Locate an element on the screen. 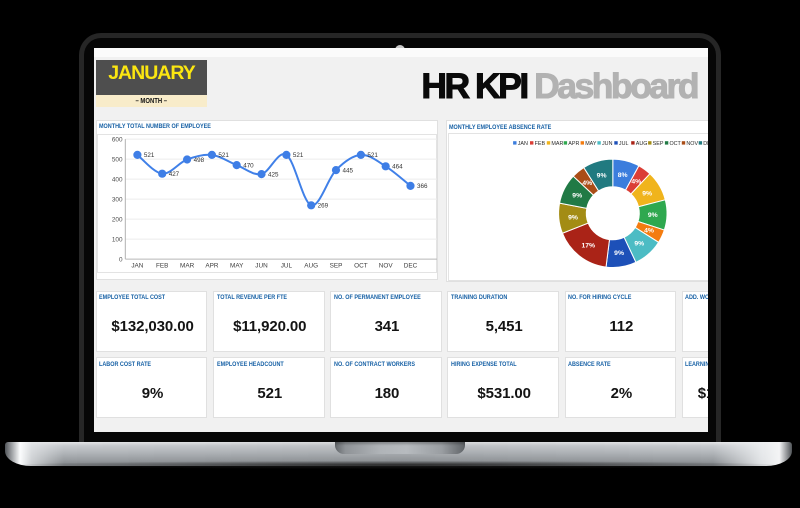 Image resolution: width=800 pixels, height=508 pixels. svg-text: 366 is located at coordinates (421, 186).